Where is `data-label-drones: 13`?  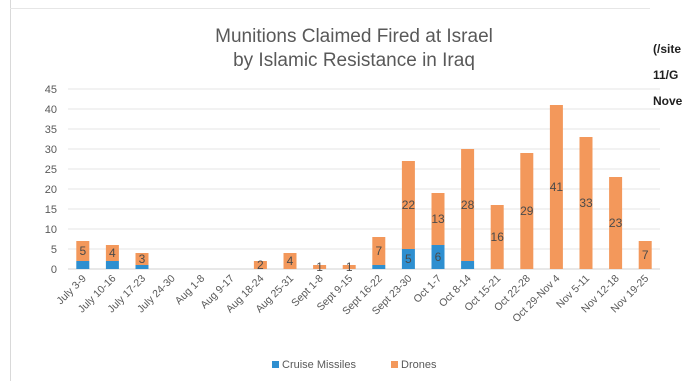 data-label-drones: 13 is located at coordinates (438, 219).